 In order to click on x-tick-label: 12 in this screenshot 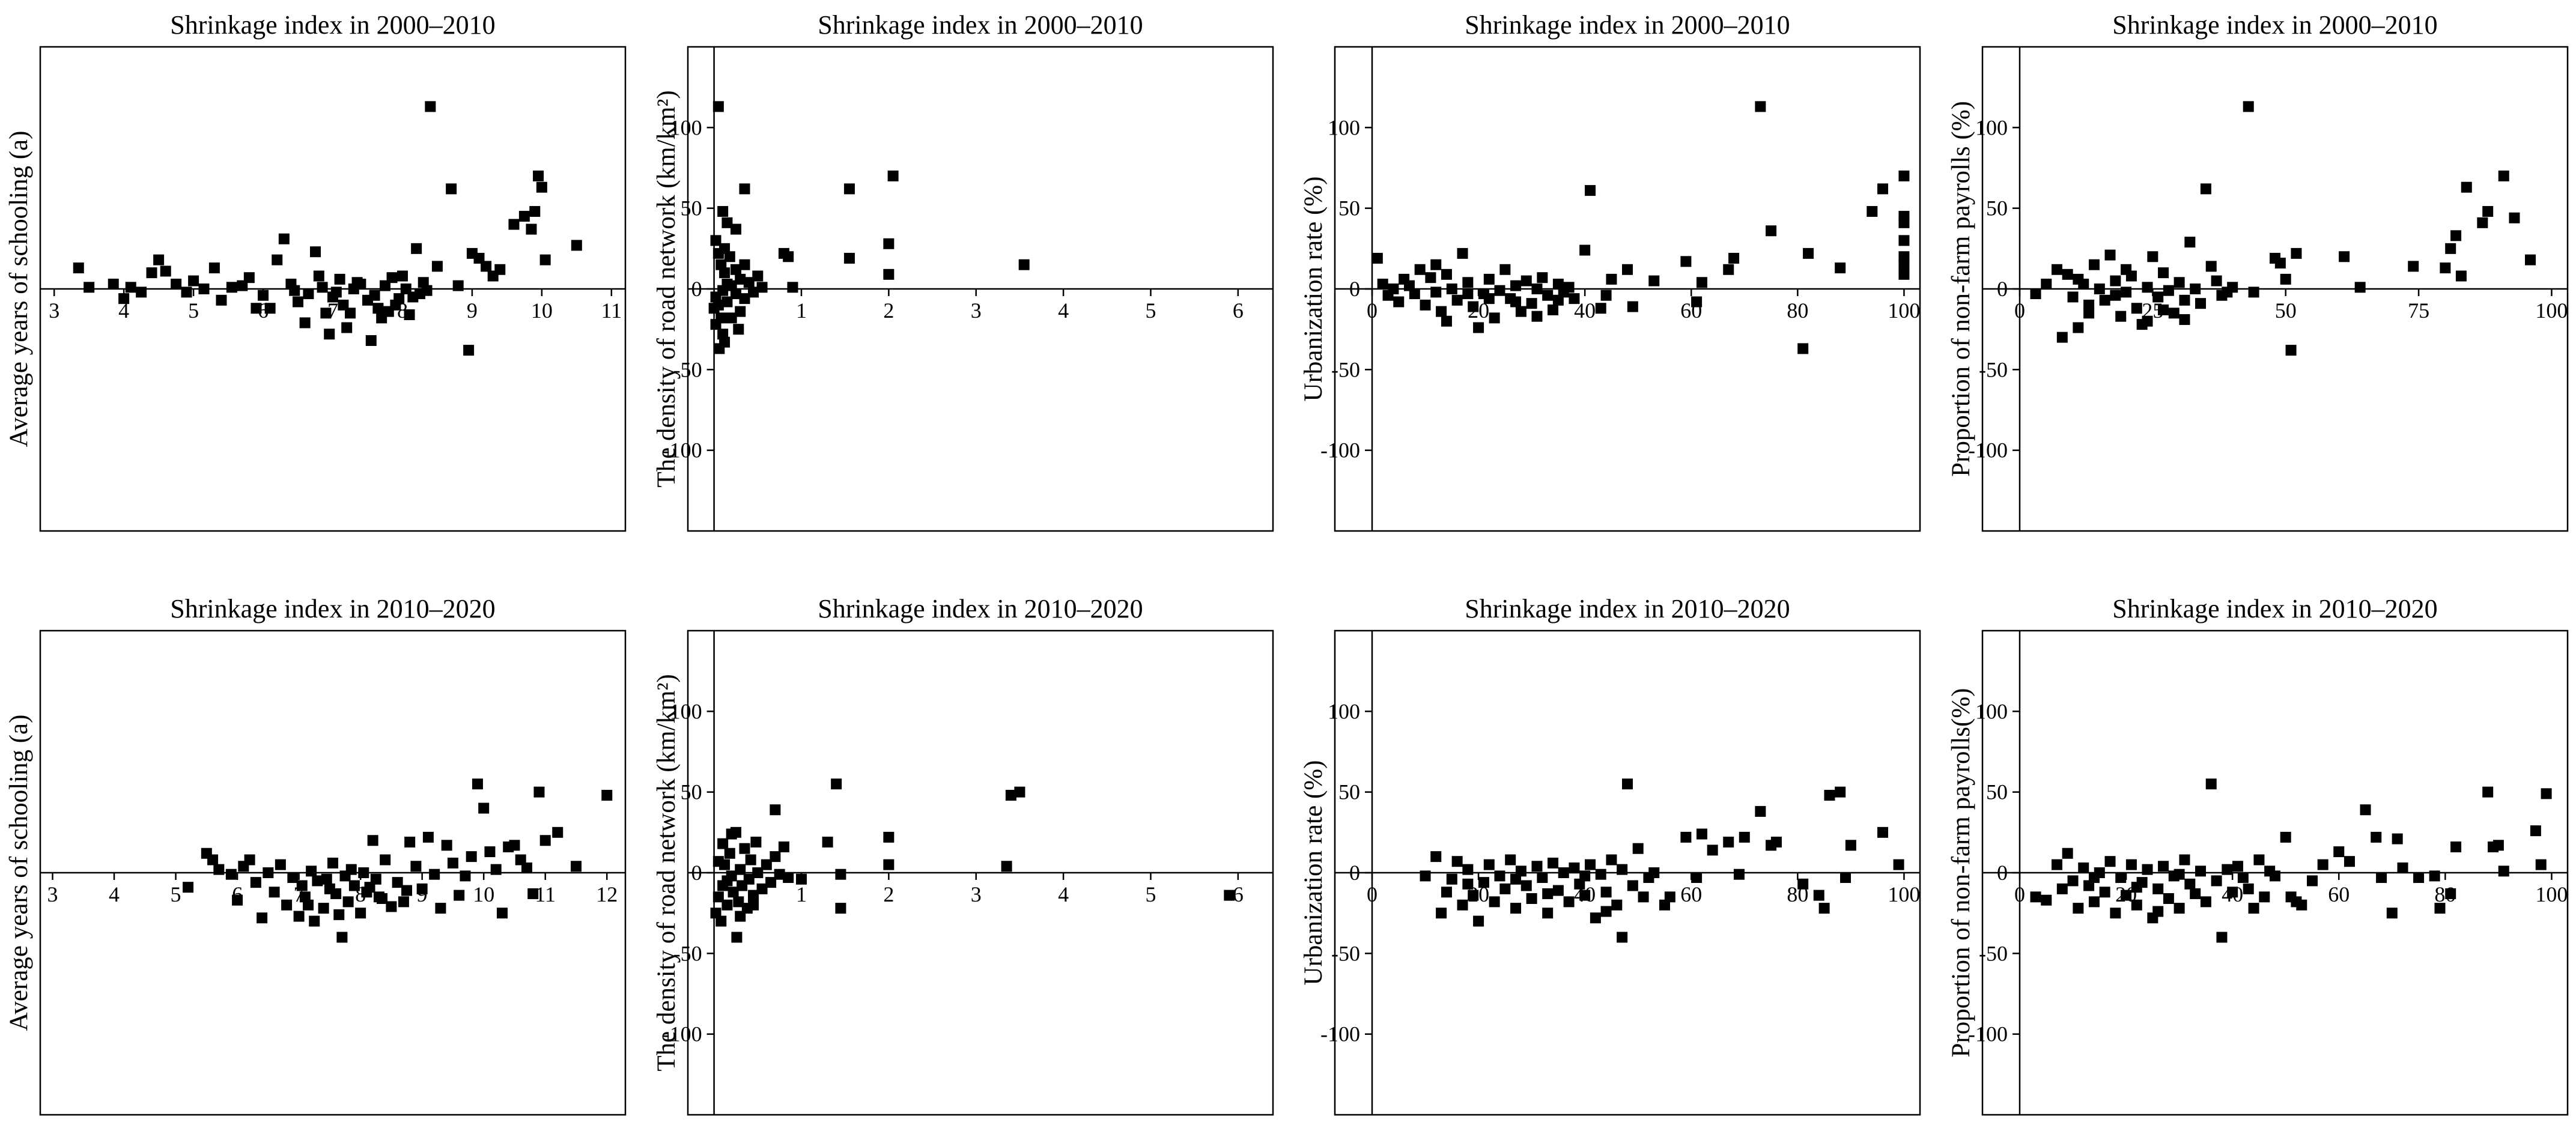, I will do `click(607, 894)`.